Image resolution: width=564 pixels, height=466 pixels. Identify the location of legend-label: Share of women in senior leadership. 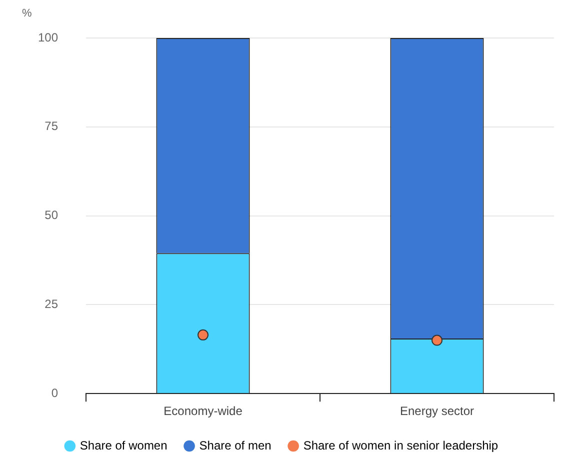
(400, 445).